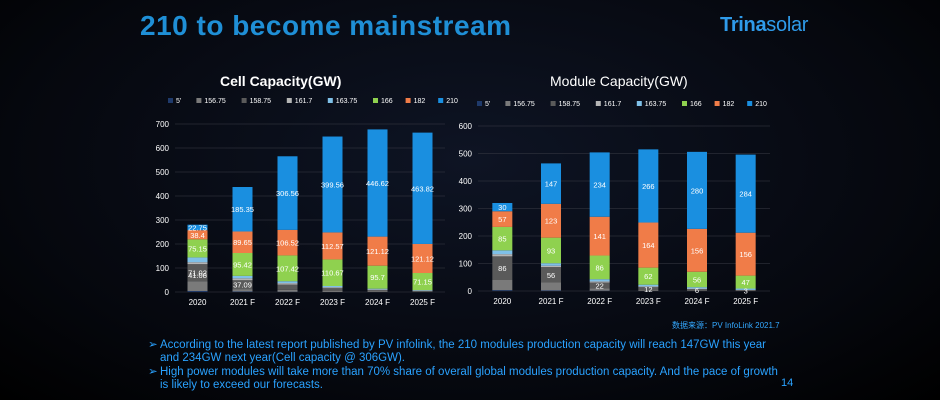 This screenshot has height=400, width=940. I want to click on data-label: 185.35, so click(242, 209).